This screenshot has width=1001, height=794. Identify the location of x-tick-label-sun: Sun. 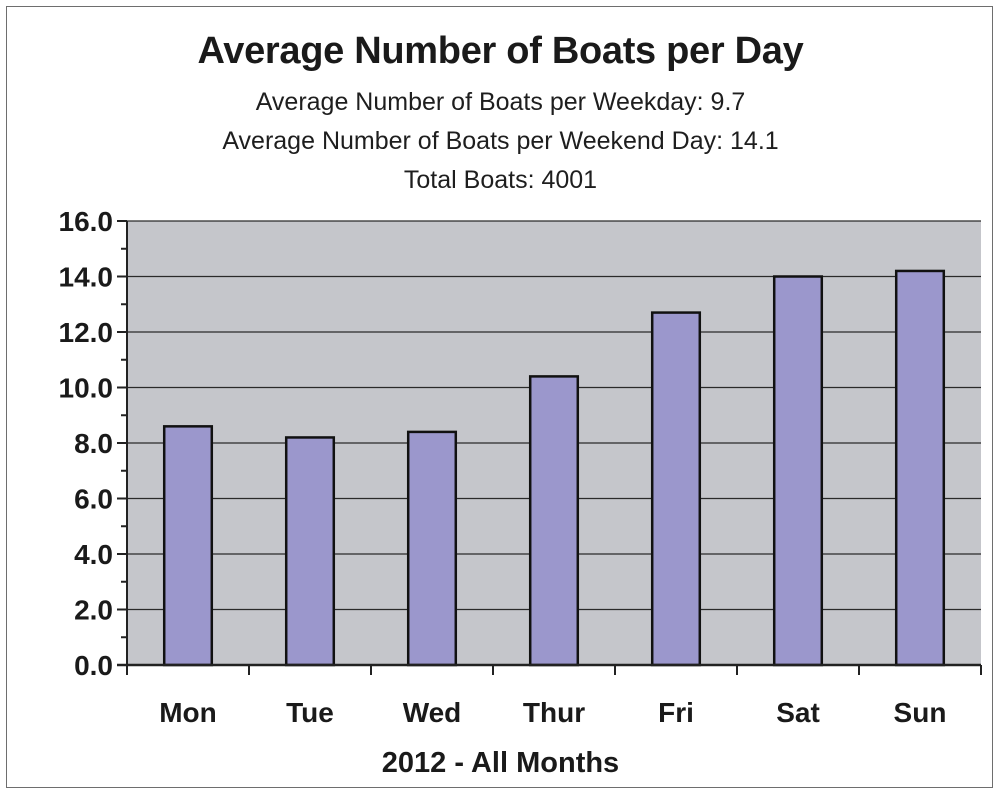
(920, 712).